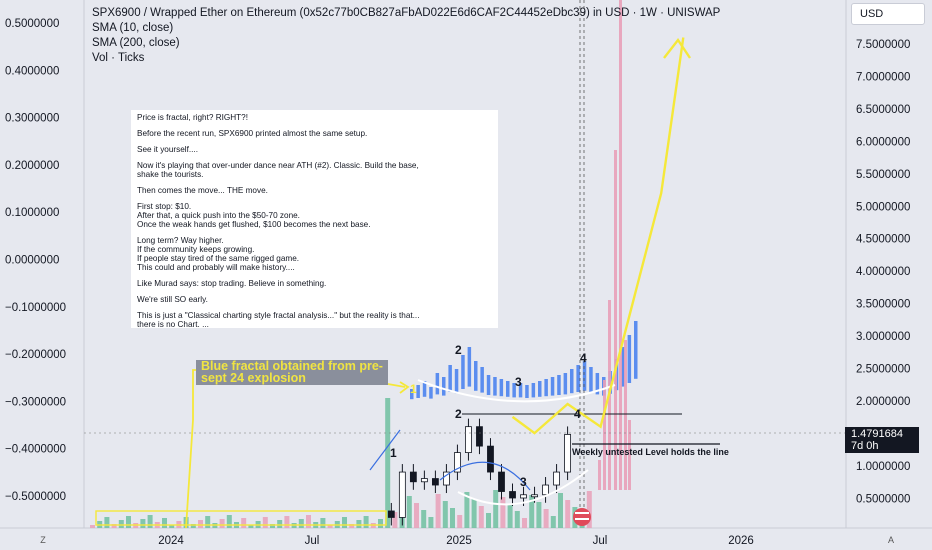  I want to click on blue-fractal-arc, so click(516, 391).